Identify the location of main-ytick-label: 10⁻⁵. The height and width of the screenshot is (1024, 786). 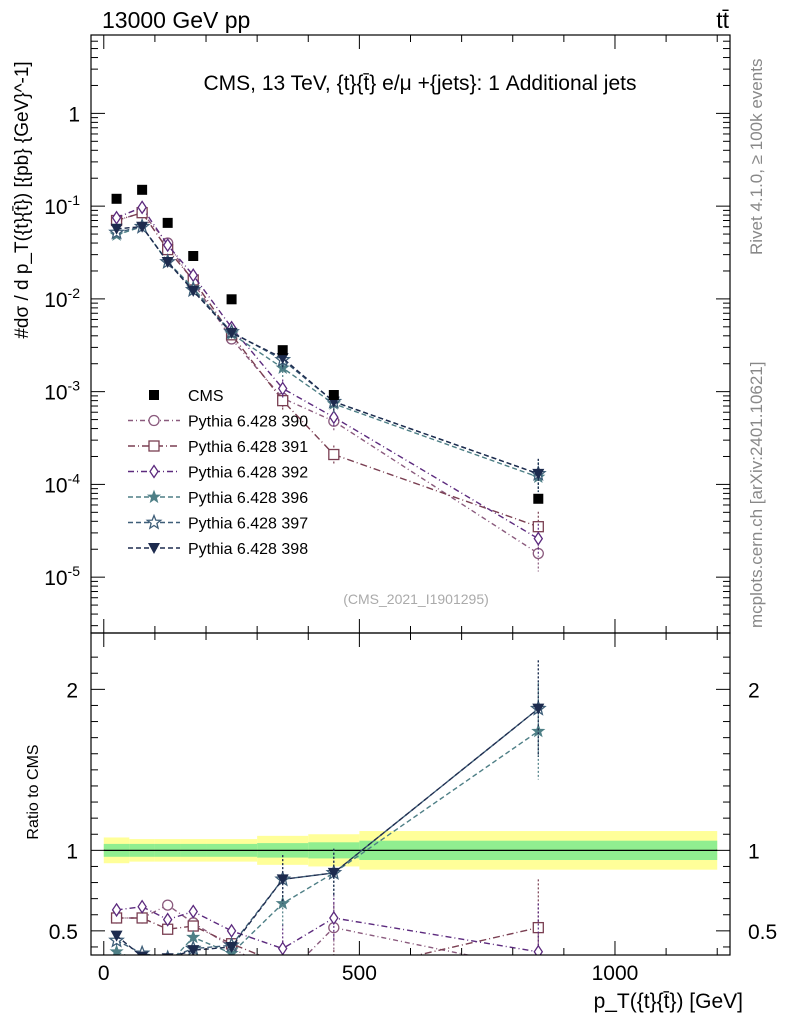
(62, 576).